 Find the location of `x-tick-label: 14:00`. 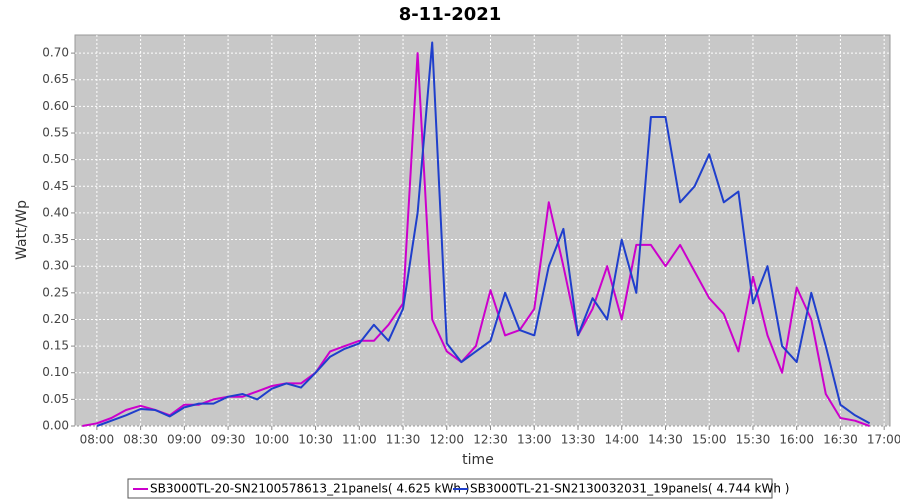

x-tick-label: 14:00 is located at coordinates (621, 440).